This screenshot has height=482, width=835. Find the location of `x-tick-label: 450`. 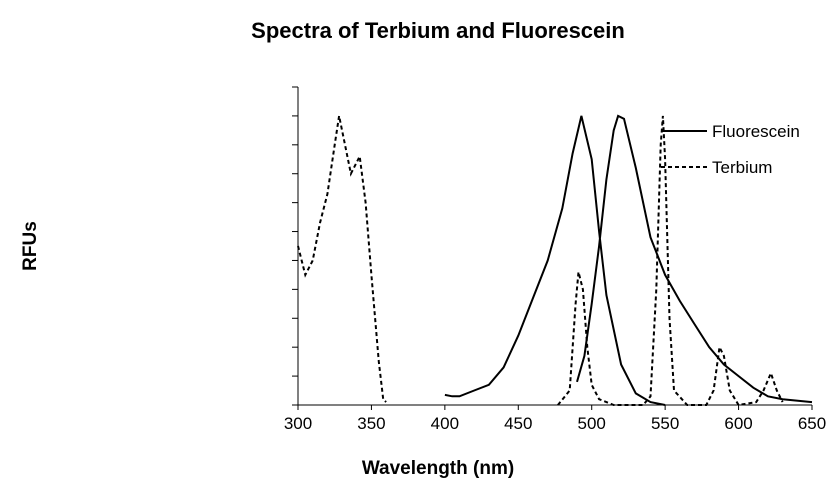

x-tick-label: 450 is located at coordinates (518, 423).